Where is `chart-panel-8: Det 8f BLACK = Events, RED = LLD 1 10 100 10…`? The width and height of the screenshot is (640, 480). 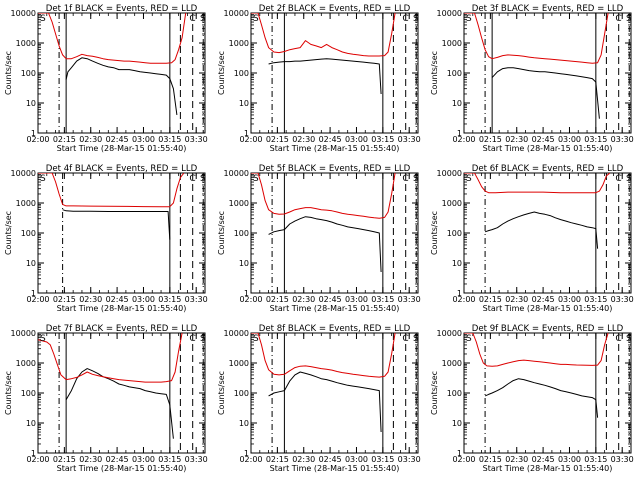
chart-panel-8: Det 8f BLACK = Events, RED = LLD 1 10 100 10… is located at coordinates (319, 398).